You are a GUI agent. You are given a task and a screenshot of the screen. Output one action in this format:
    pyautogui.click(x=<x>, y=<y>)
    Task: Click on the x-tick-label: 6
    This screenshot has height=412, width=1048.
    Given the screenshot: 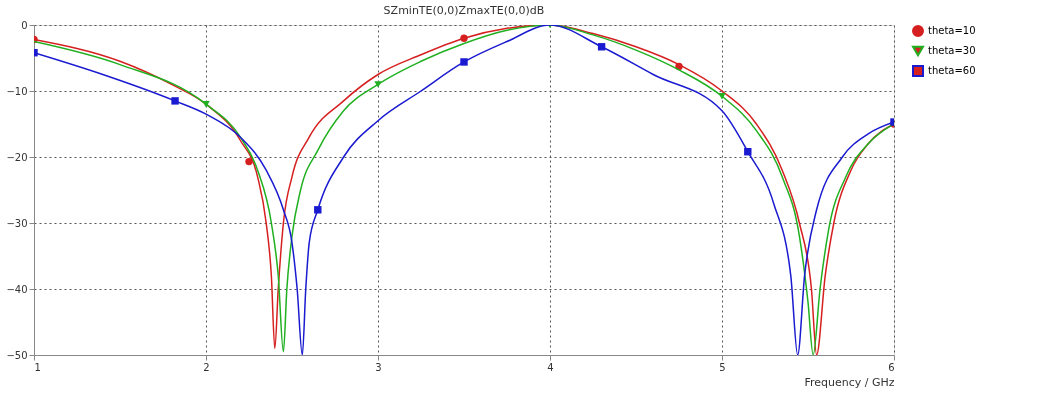 What is the action you would take?
    pyautogui.click(x=891, y=367)
    